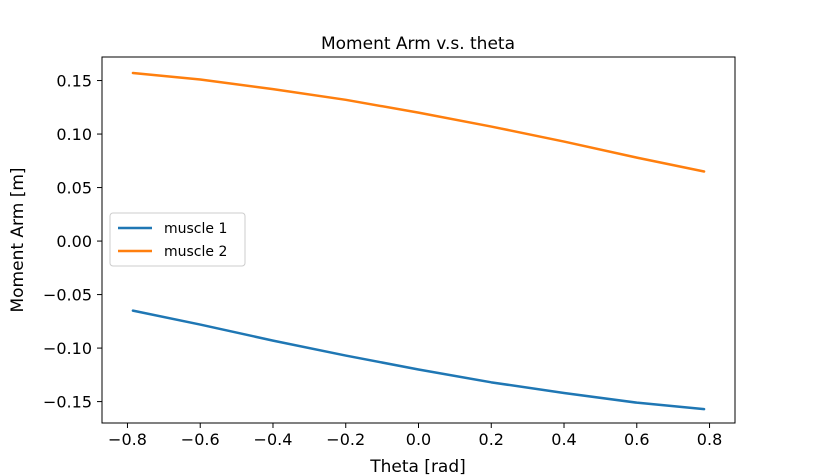 The width and height of the screenshot is (815, 476). I want to click on legend-box, so click(177, 239).